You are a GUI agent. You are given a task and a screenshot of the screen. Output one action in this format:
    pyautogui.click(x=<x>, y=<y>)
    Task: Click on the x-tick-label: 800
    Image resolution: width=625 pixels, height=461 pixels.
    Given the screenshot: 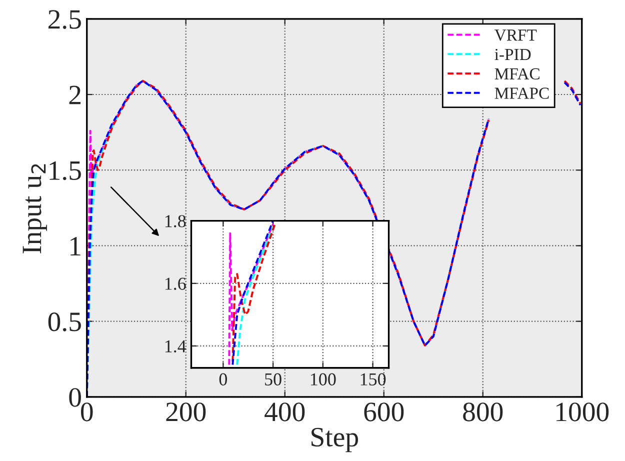 What is the action you would take?
    pyautogui.click(x=483, y=412)
    